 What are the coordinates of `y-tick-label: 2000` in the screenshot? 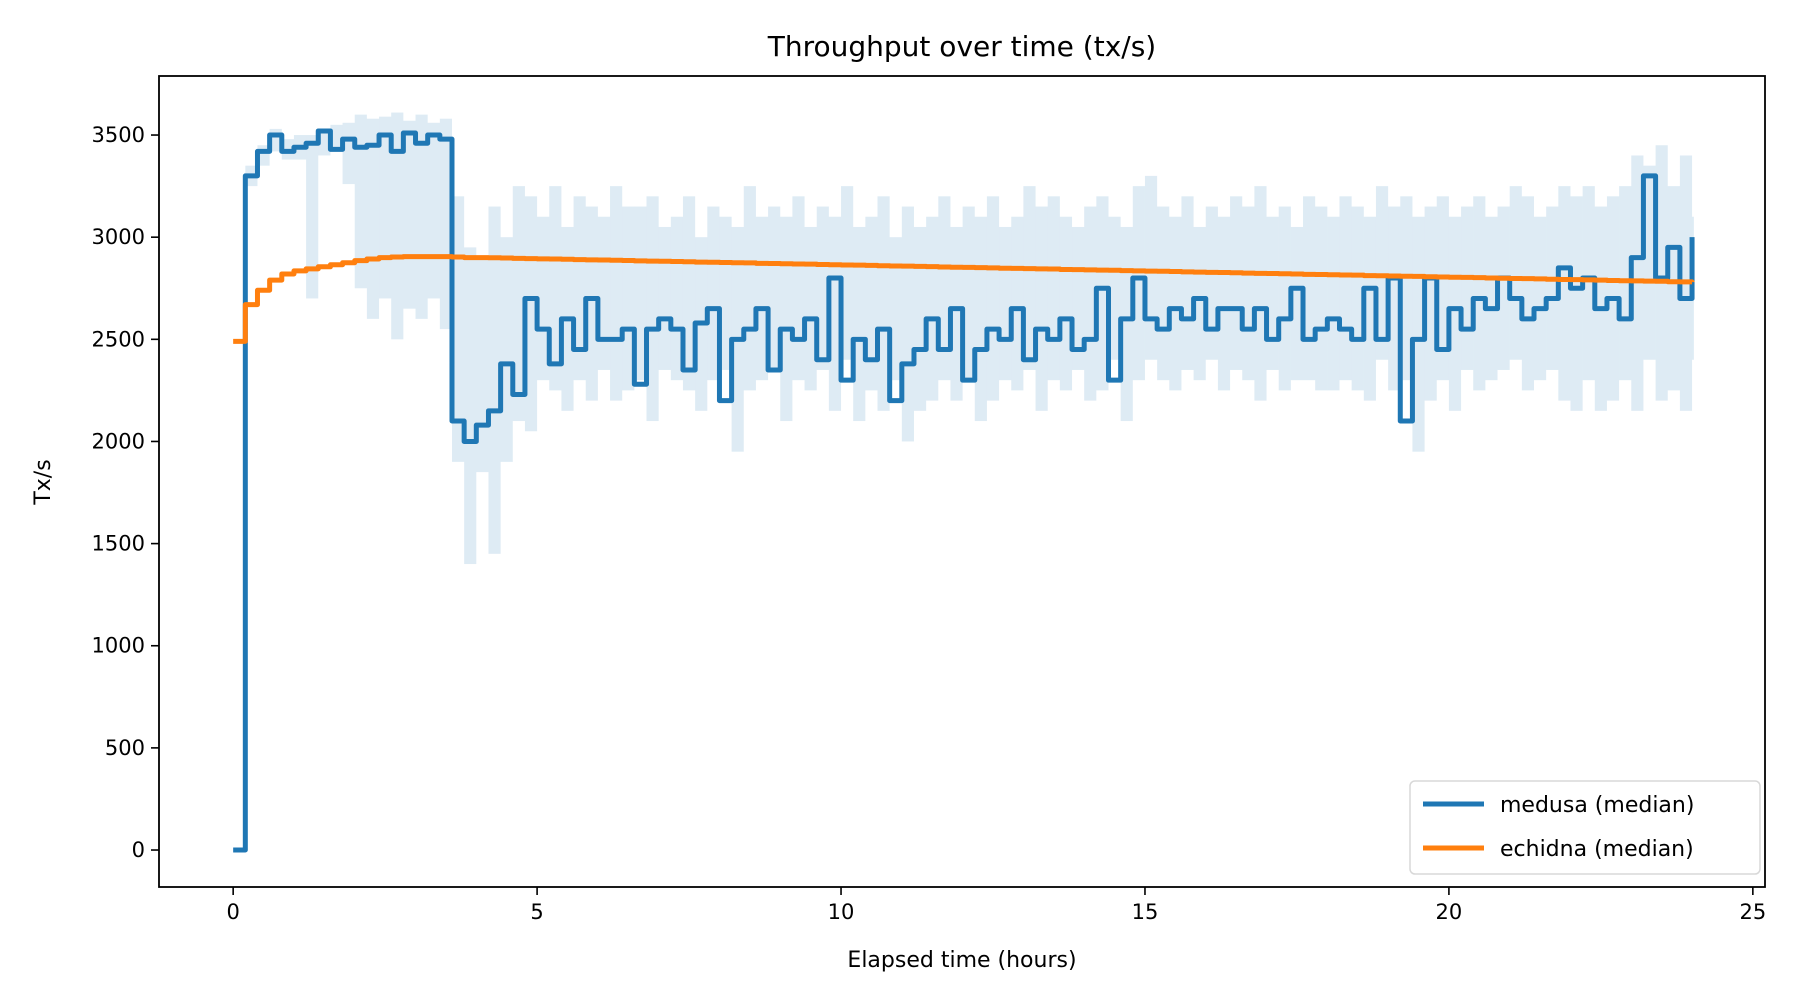 It's located at (118, 441).